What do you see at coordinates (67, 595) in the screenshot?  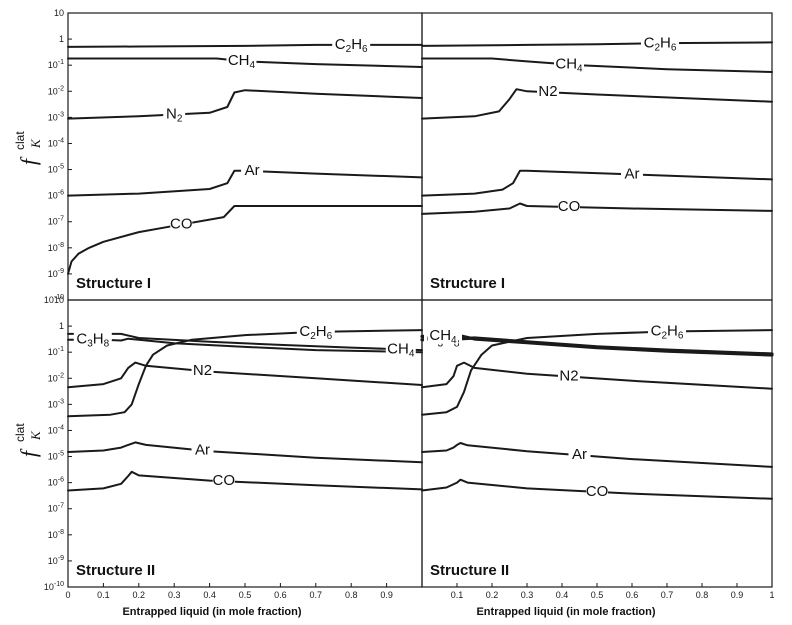 I see `x-tick-label: 0` at bounding box center [67, 595].